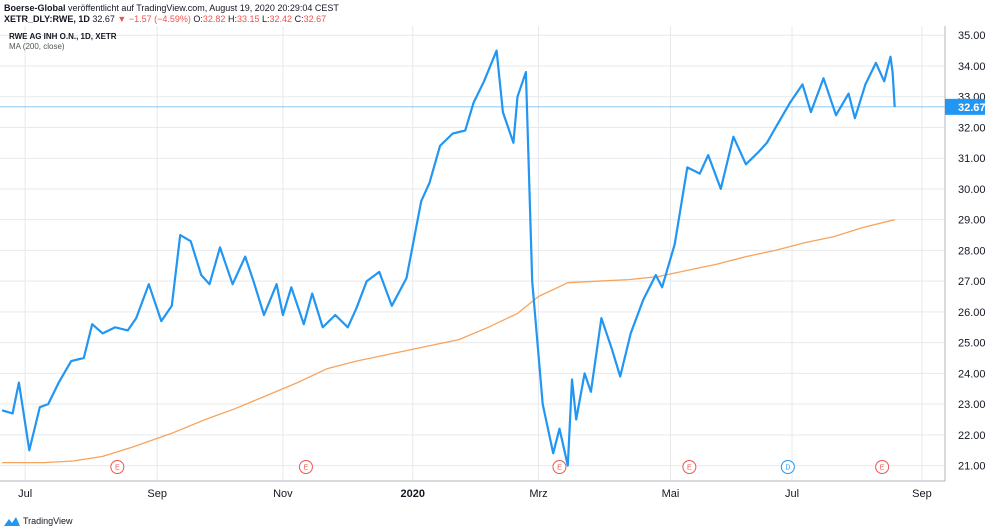  Describe the element at coordinates (266, 19) in the screenshot. I see `low-label: L:` at that location.